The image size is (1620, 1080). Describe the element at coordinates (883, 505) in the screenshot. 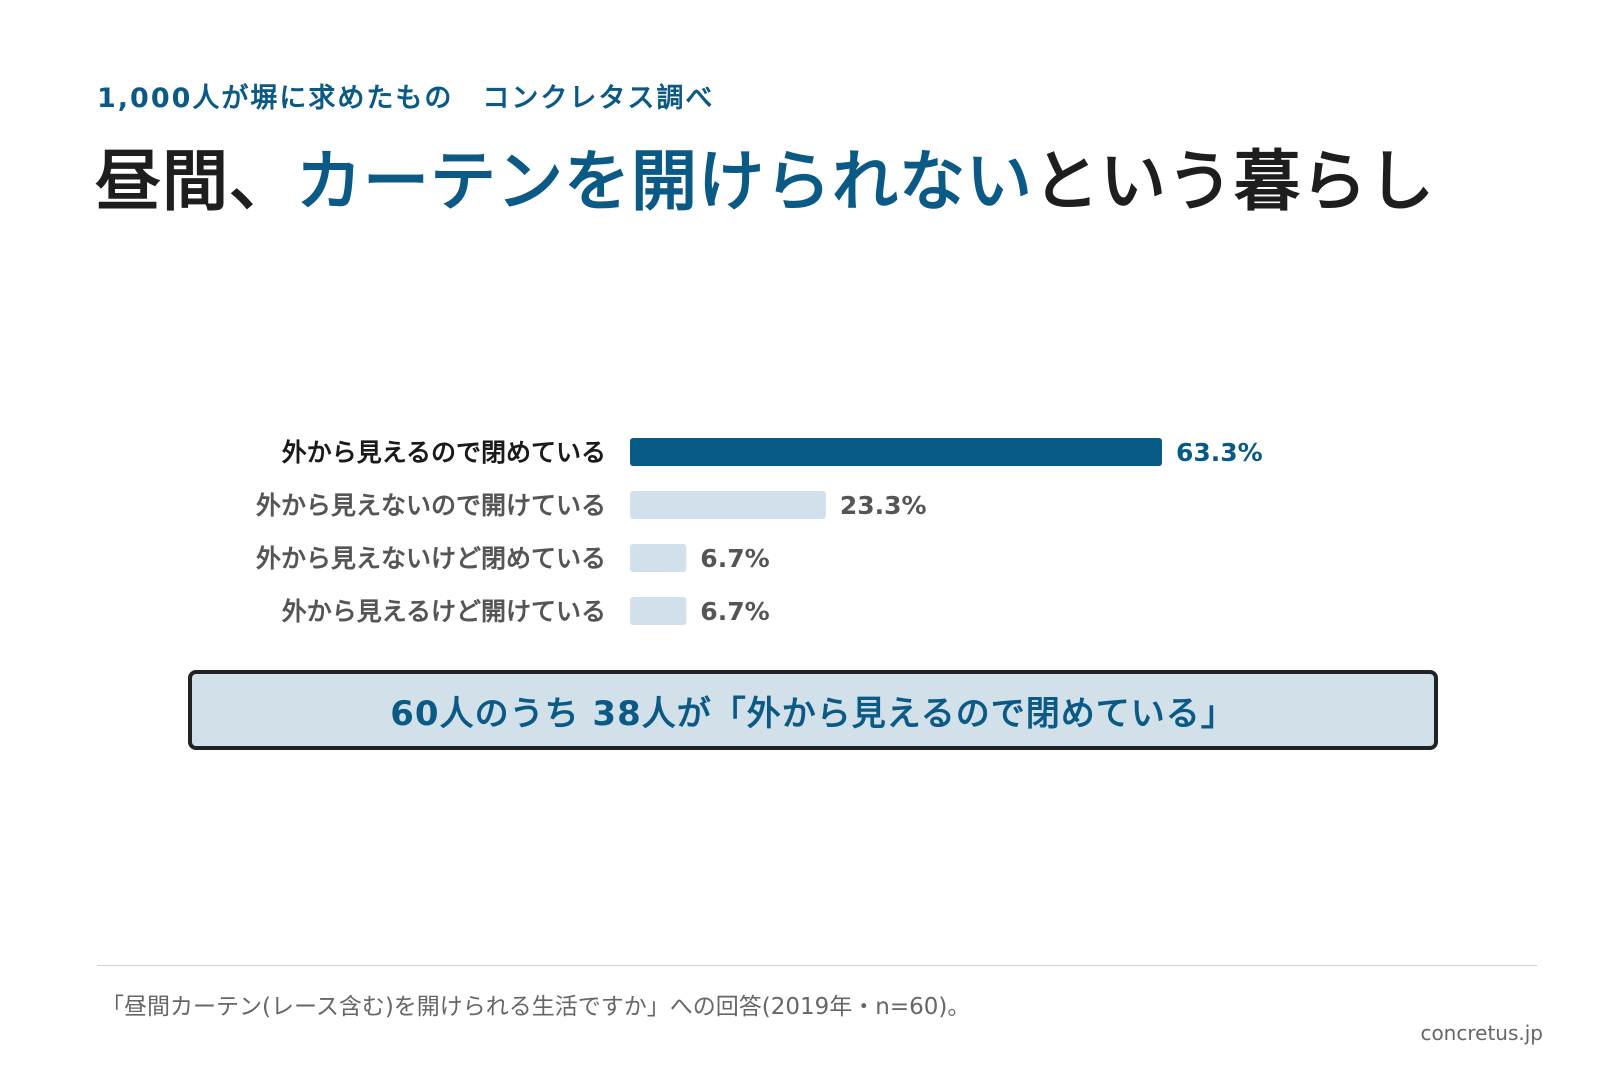

I see `value-label: 23.3%` at that location.